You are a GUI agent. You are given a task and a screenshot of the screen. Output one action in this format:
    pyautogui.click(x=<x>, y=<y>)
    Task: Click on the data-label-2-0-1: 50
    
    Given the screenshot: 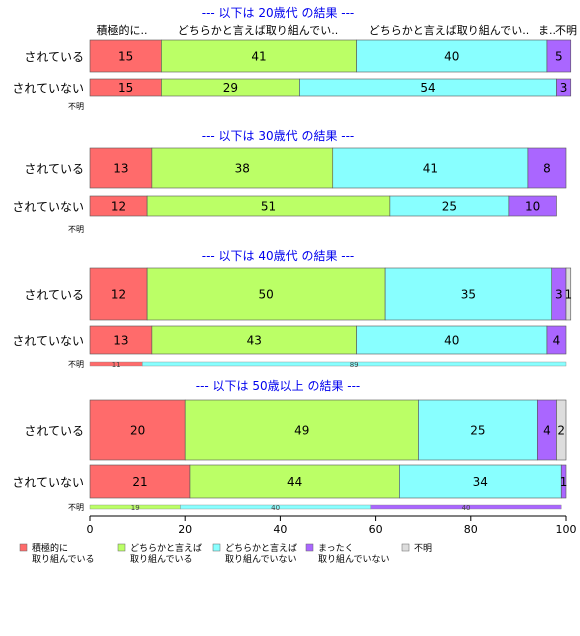 What is the action you would take?
    pyautogui.click(x=265, y=295)
    